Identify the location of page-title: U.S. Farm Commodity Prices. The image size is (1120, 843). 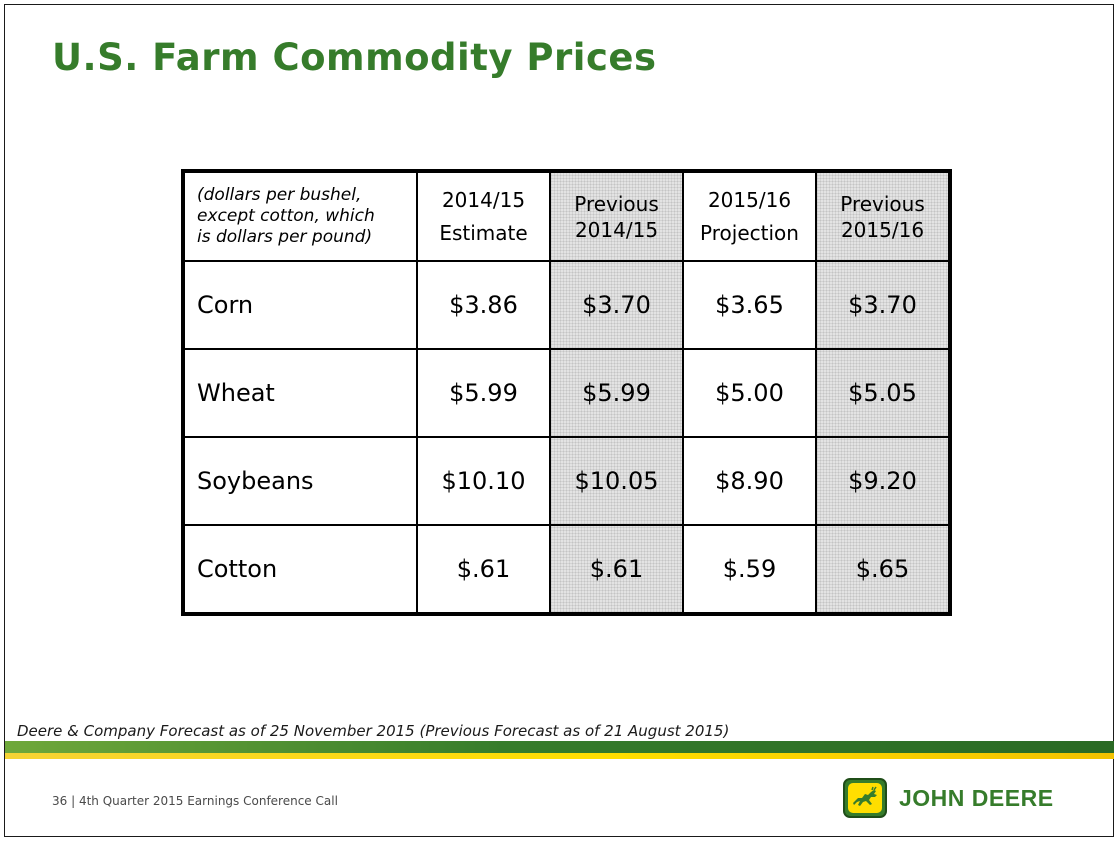
(354, 57).